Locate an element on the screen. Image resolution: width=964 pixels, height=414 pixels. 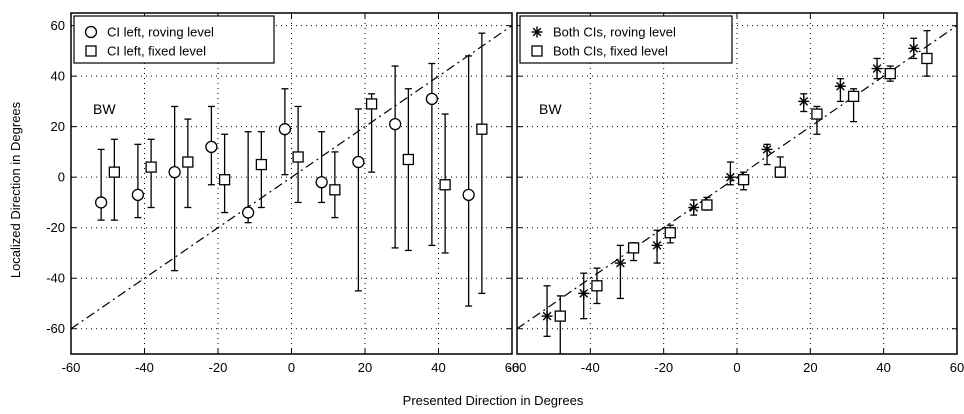
legend-entry: Both CIs, fixed level is located at coordinates (599, 51).